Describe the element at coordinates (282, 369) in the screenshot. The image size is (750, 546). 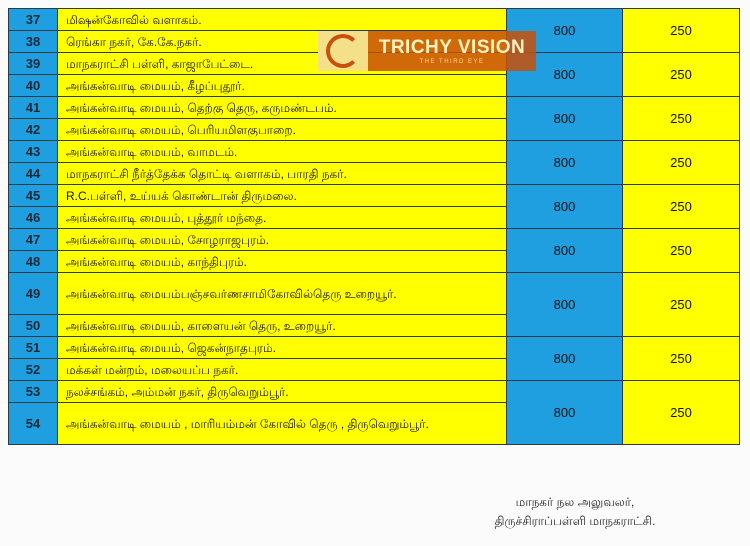
I see `location-cell: மக்கள் மன்றம், மலையப்ப நகர்.` at that location.